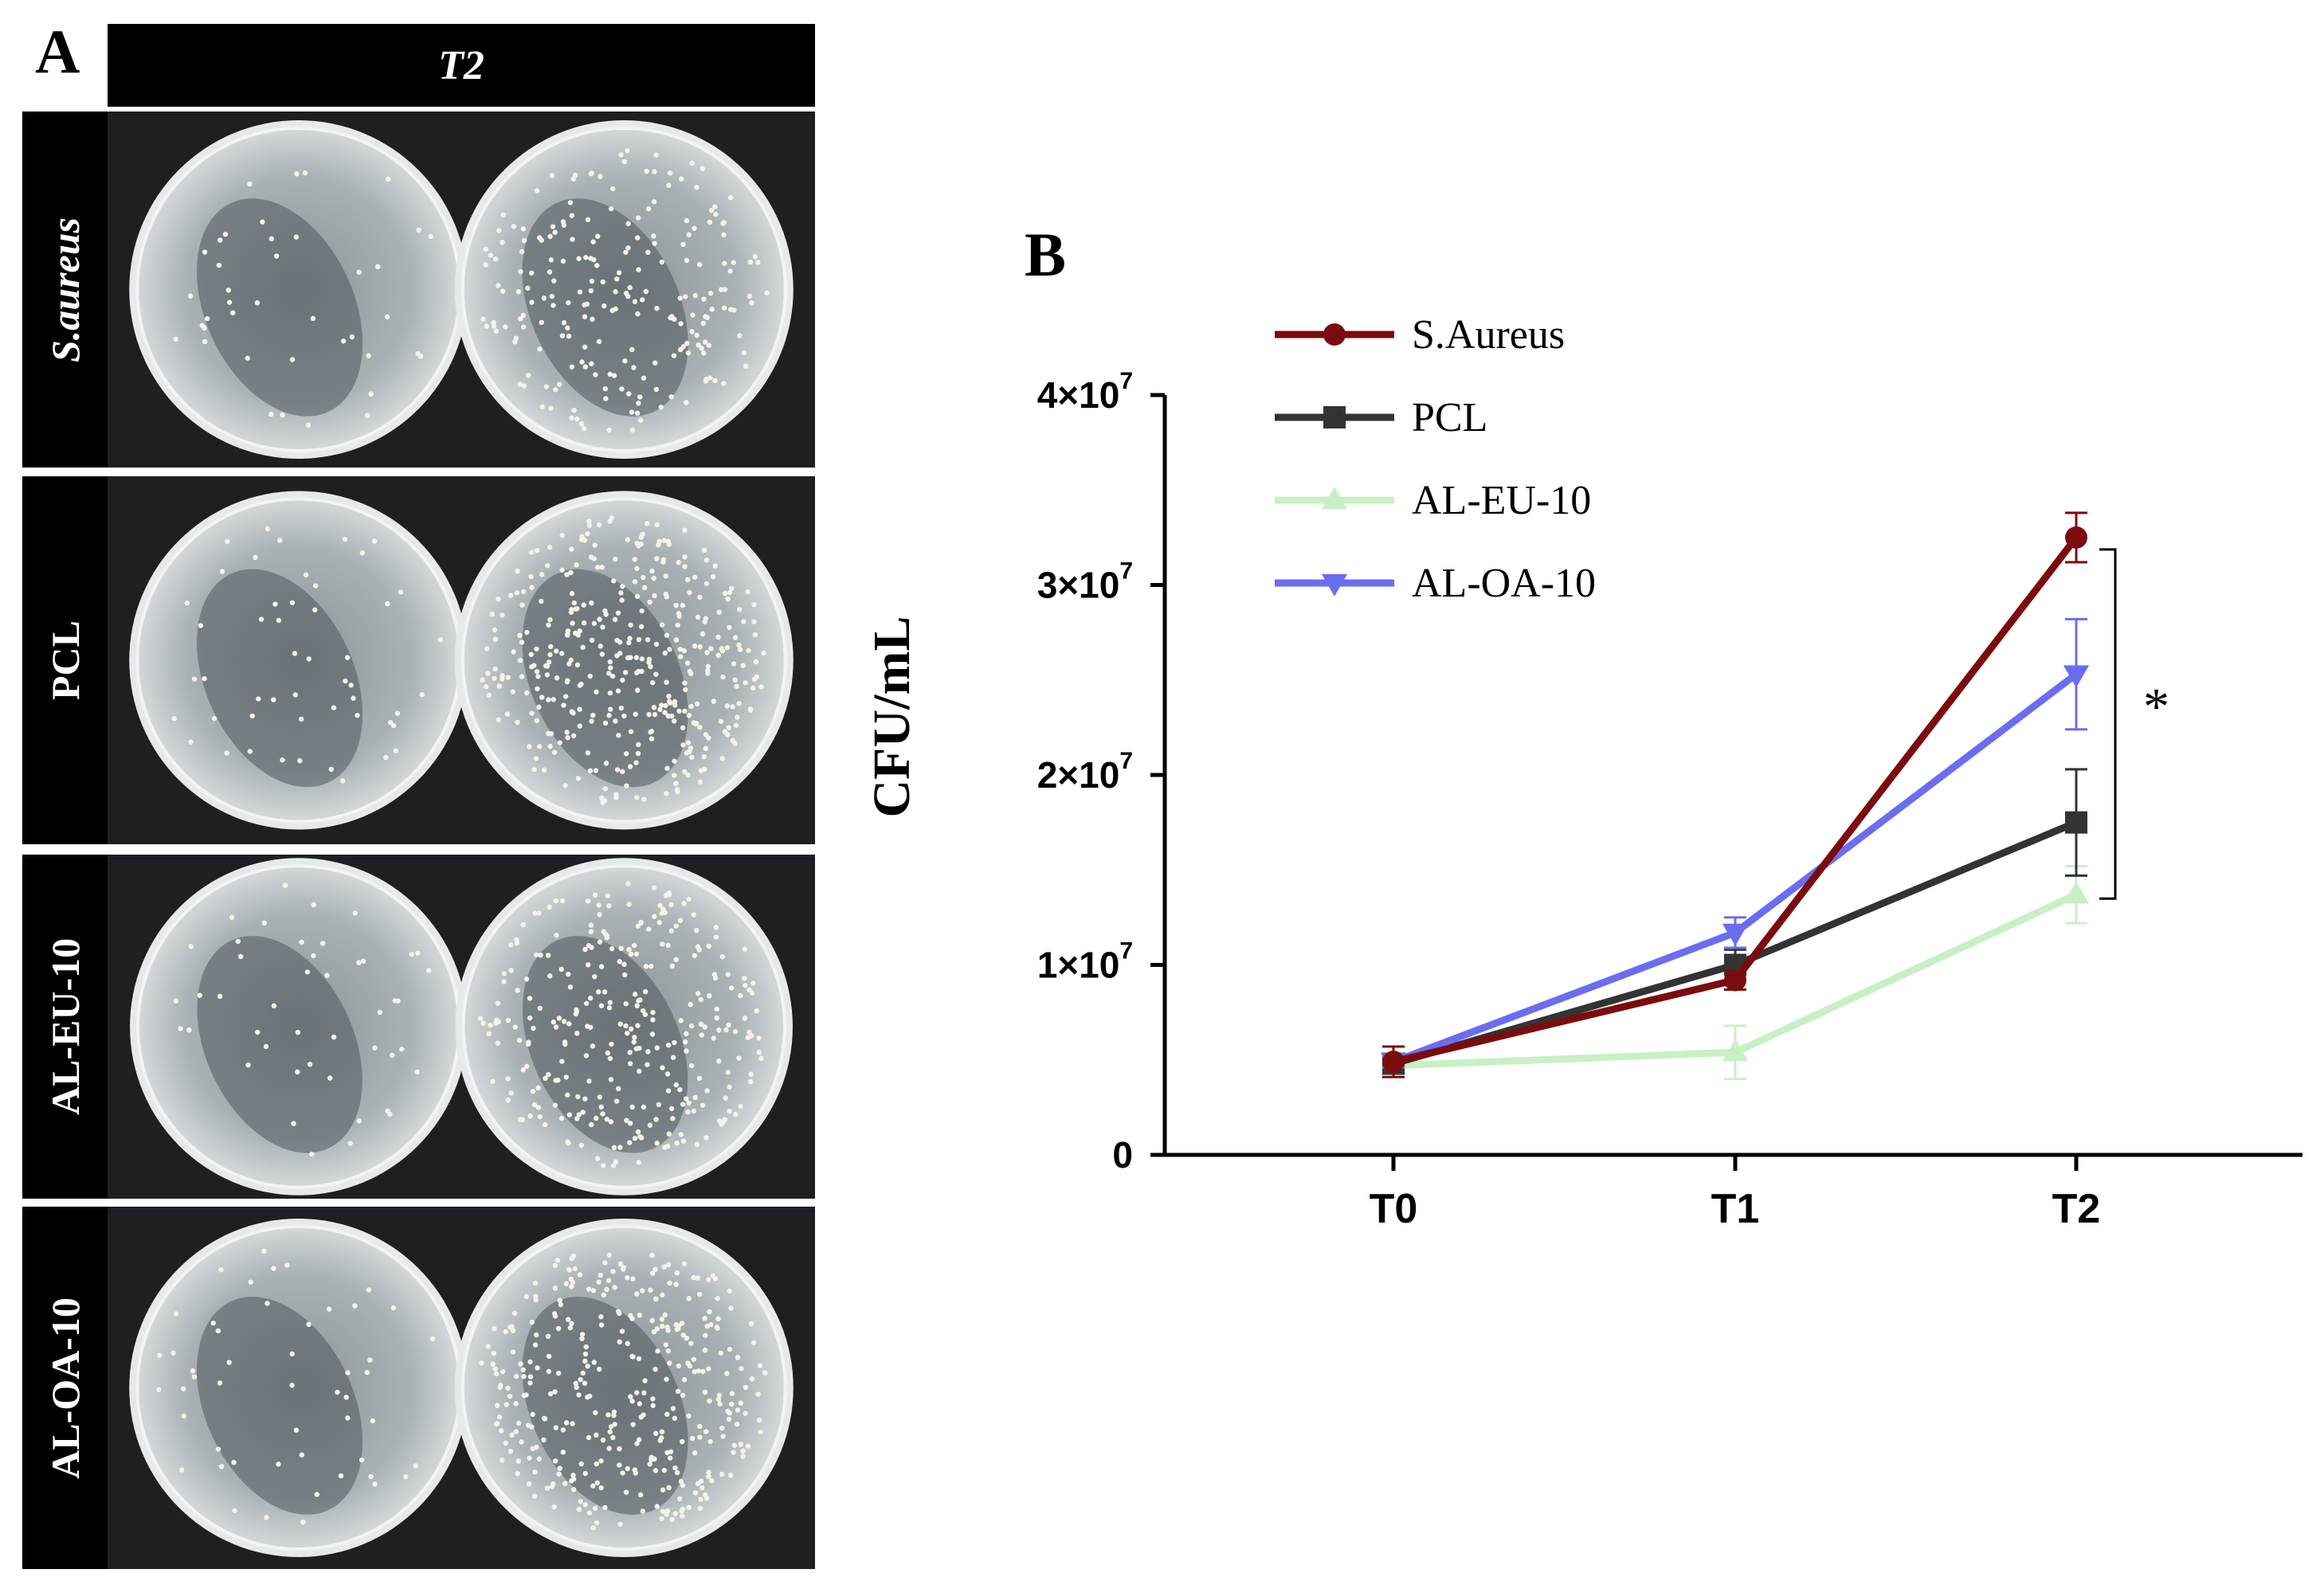 Image resolution: width=2324 pixels, height=1577 pixels. What do you see at coordinates (1085, 962) in the screenshot?
I see `y-tick-label: 1×10⁷` at bounding box center [1085, 962].